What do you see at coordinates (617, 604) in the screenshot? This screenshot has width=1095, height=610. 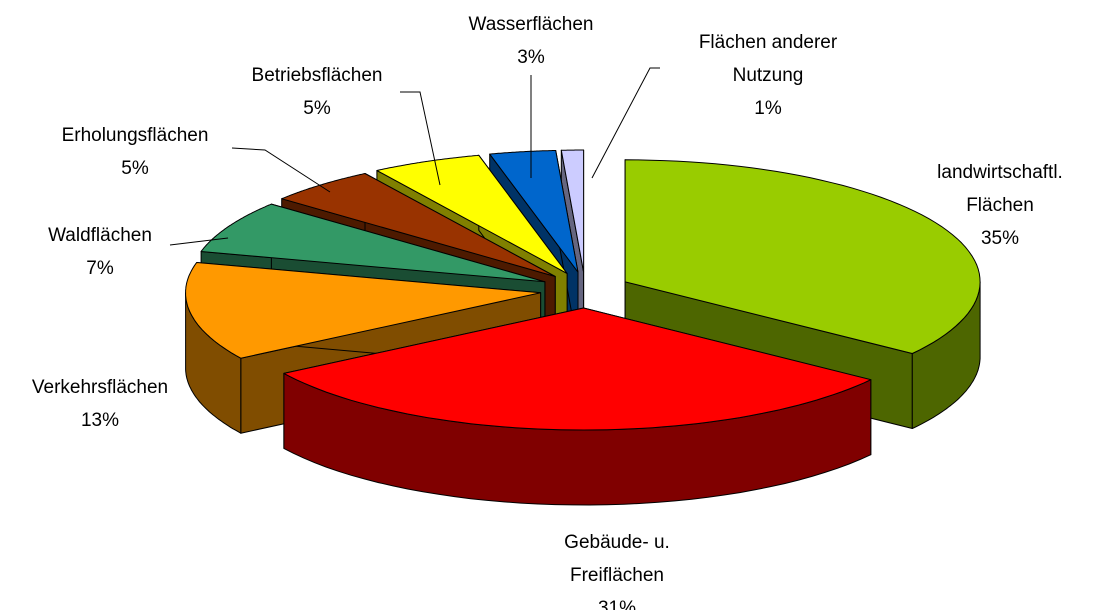 I see `value-label: 31%` at bounding box center [617, 604].